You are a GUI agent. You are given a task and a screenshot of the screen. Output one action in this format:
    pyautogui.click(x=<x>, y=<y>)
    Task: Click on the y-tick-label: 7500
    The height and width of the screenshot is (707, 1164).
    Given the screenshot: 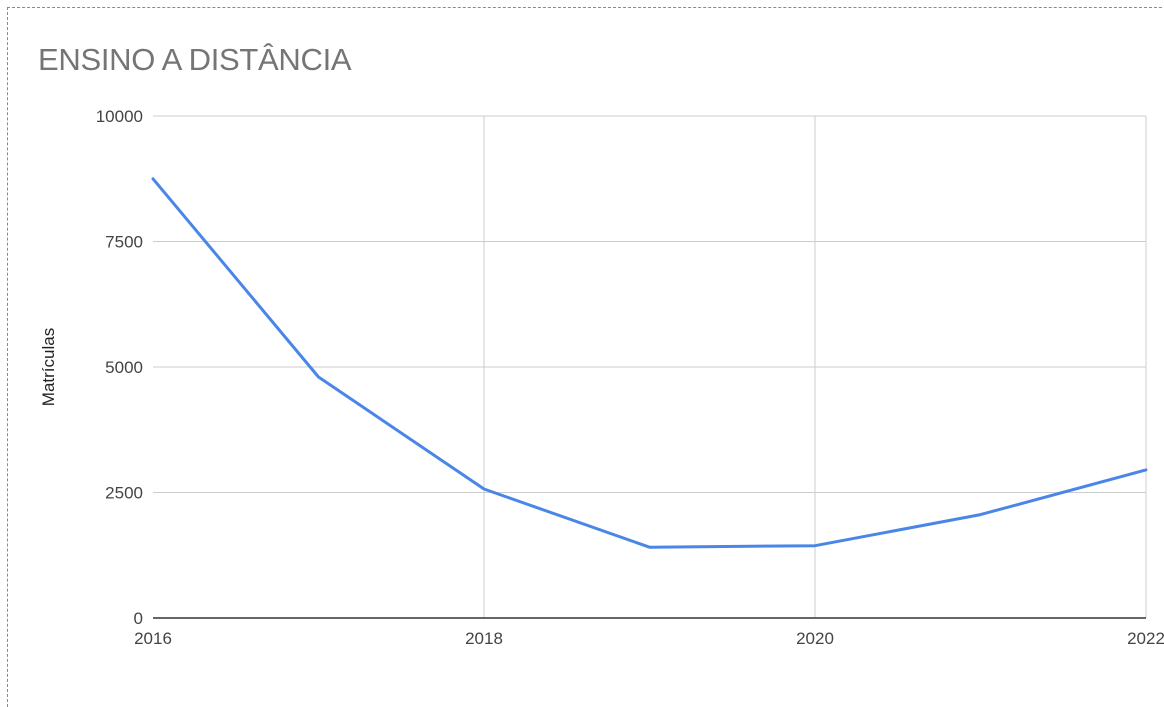 What is the action you would take?
    pyautogui.click(x=124, y=242)
    